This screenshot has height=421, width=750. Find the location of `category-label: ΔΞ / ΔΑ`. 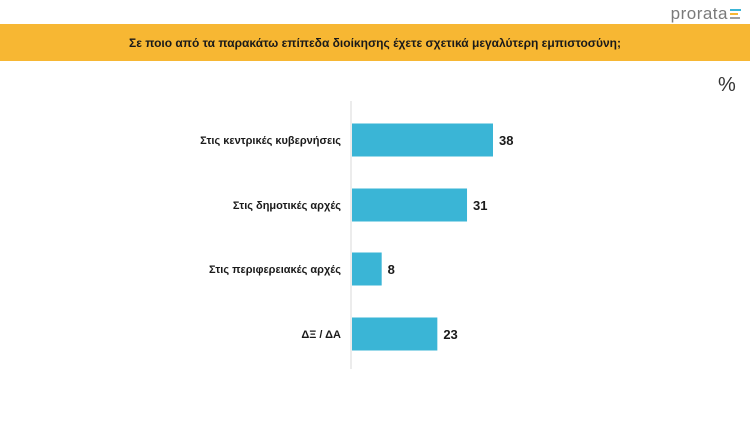

category-label: ΔΞ / ΔΑ is located at coordinates (321, 335).